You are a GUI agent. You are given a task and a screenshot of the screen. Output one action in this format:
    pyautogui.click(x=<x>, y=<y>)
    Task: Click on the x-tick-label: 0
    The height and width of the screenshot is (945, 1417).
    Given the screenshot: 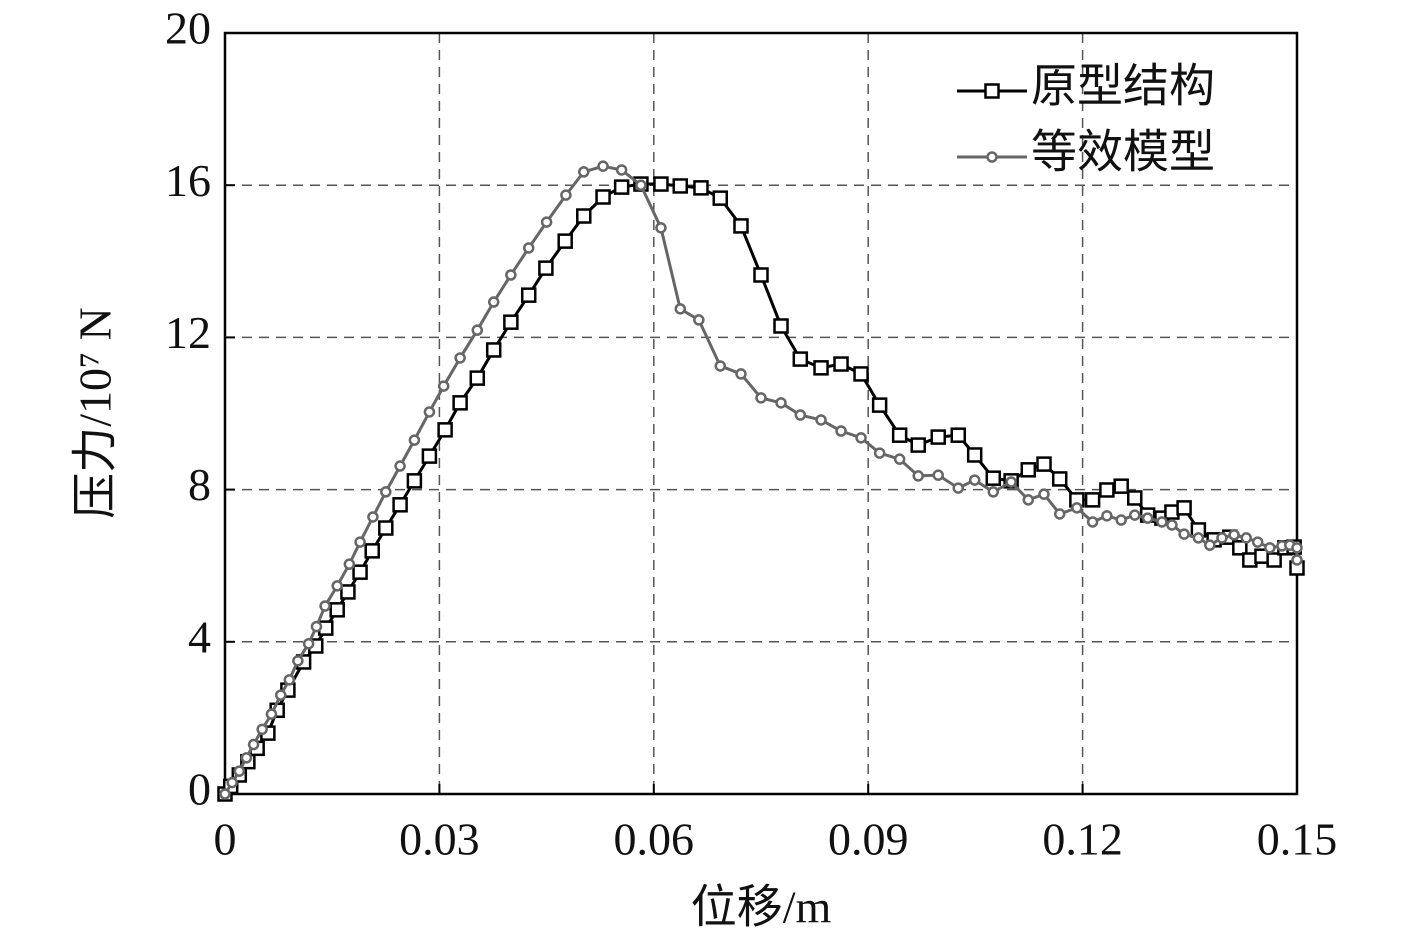 What is the action you would take?
    pyautogui.click(x=225, y=839)
    